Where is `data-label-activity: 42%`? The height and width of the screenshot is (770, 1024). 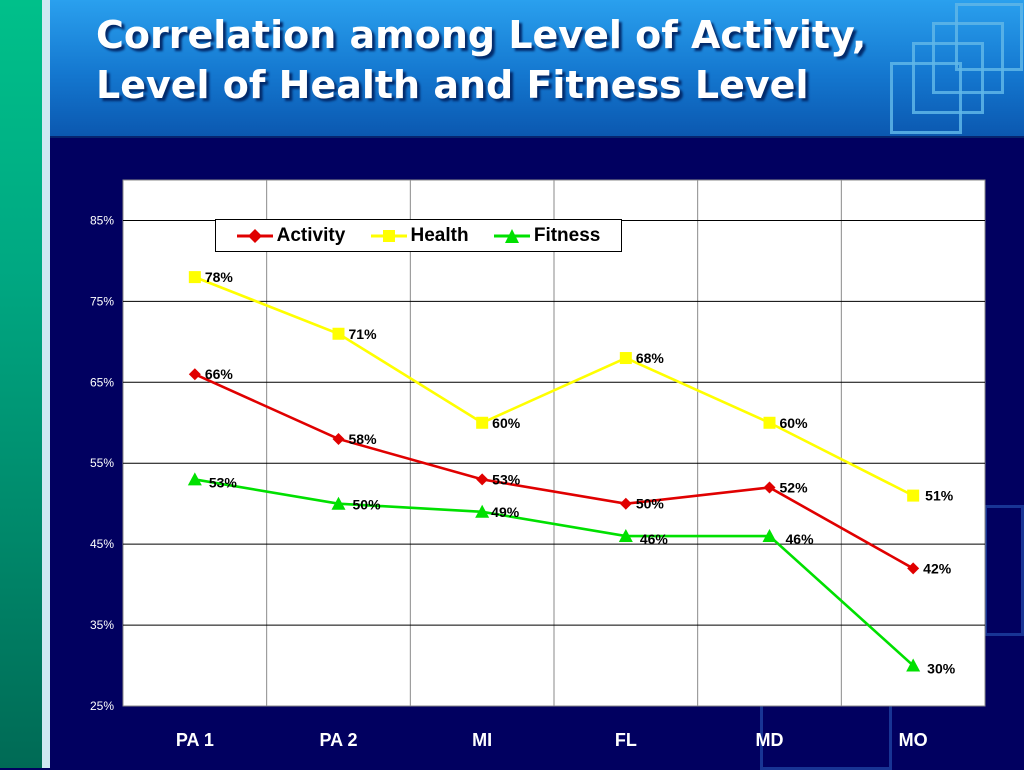
data-label-activity: 42% is located at coordinates (937, 568).